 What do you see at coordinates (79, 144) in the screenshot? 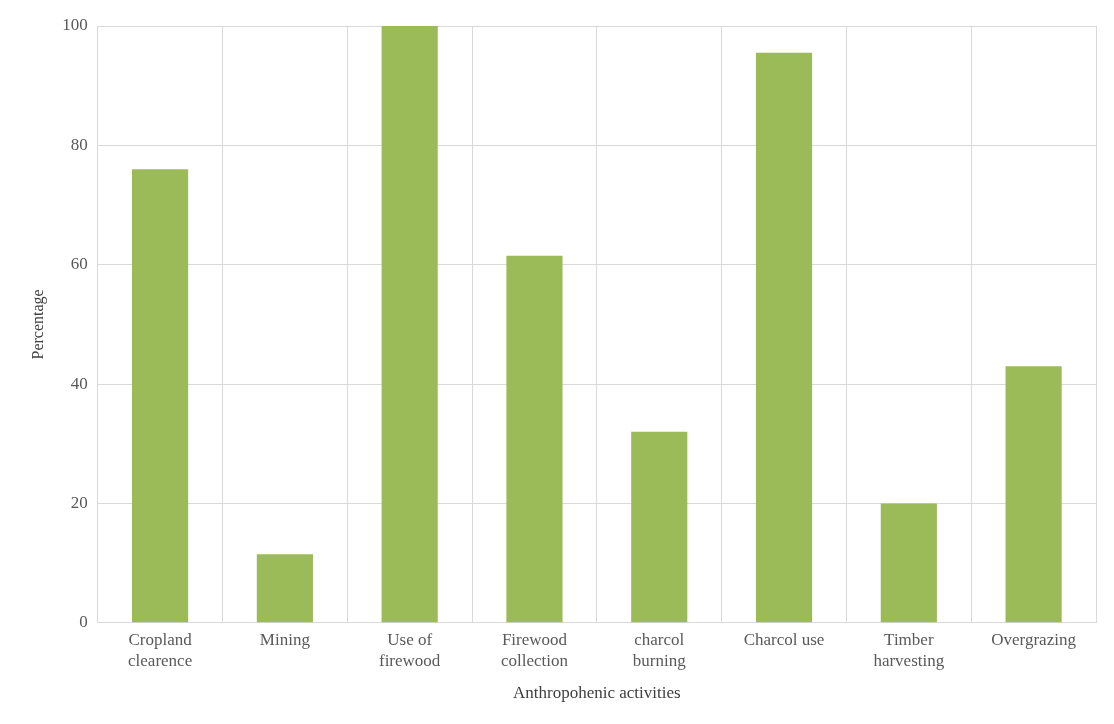
I see `y-tick-label: 80` at bounding box center [79, 144].